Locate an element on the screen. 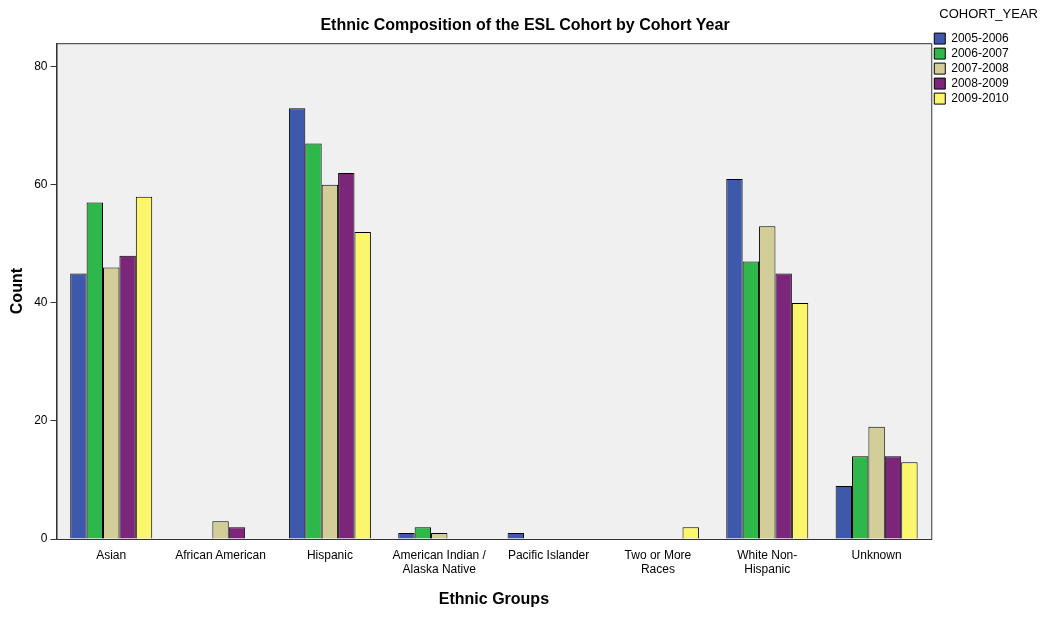 The image size is (1052, 617). y-tick-label: 40 is located at coordinates (41, 302).